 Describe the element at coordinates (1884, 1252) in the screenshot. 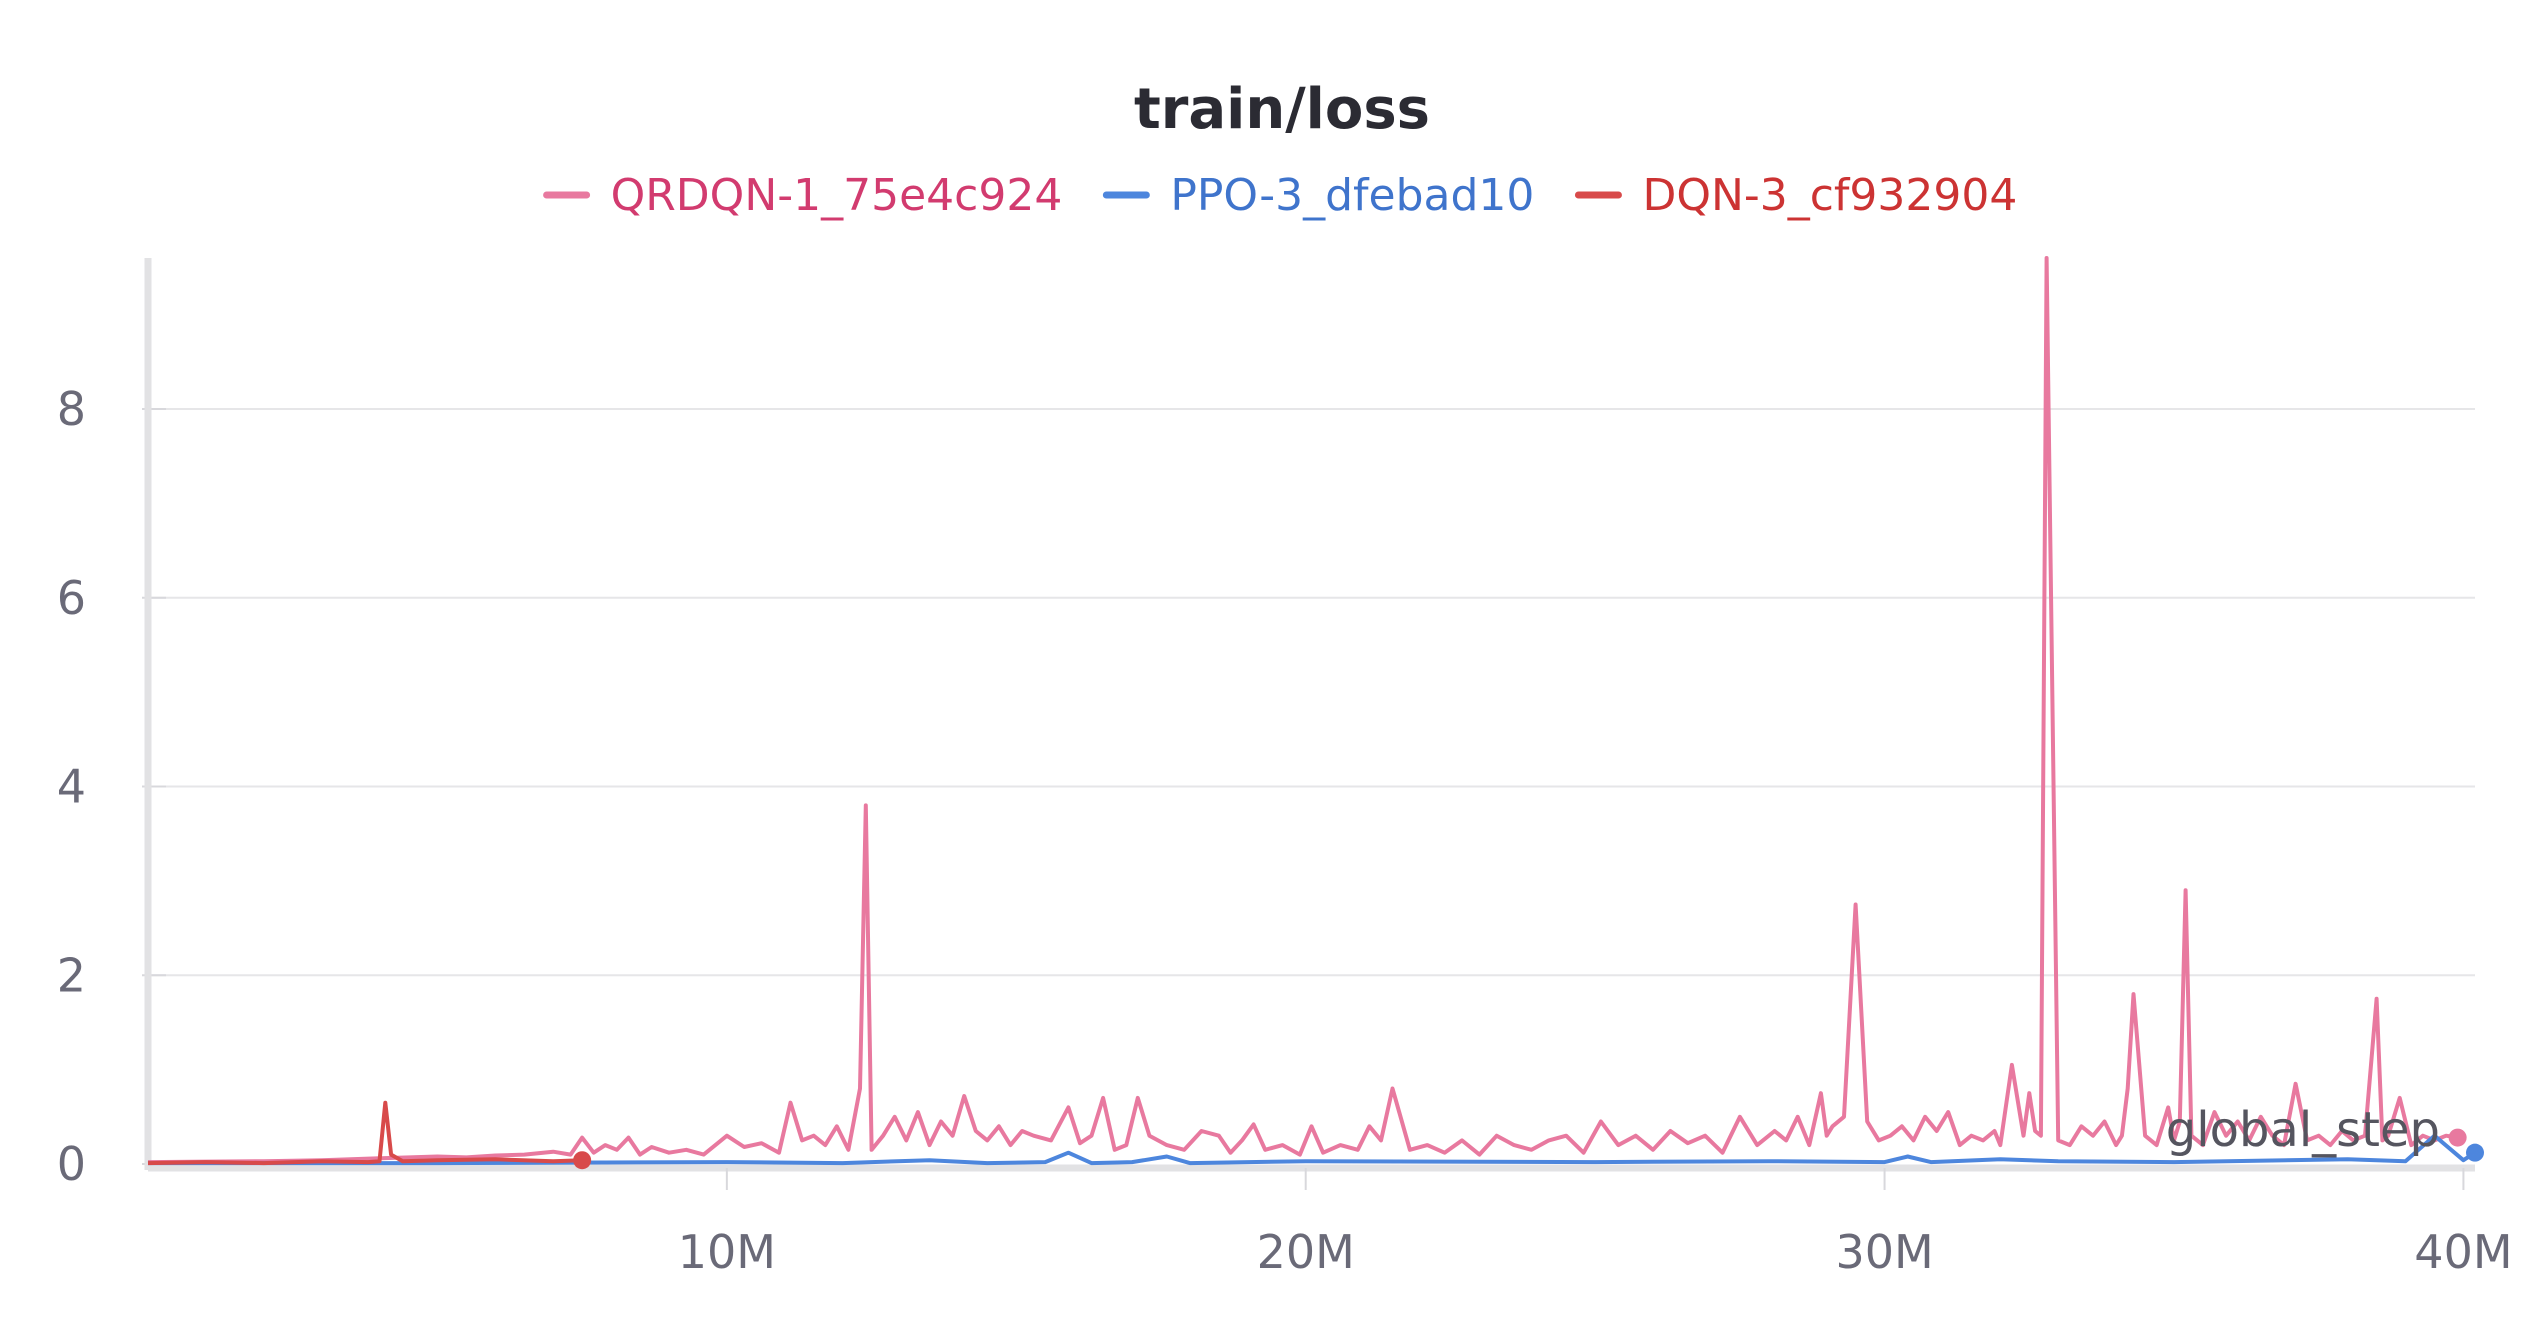

I see `x-tick-label: 30M` at that location.